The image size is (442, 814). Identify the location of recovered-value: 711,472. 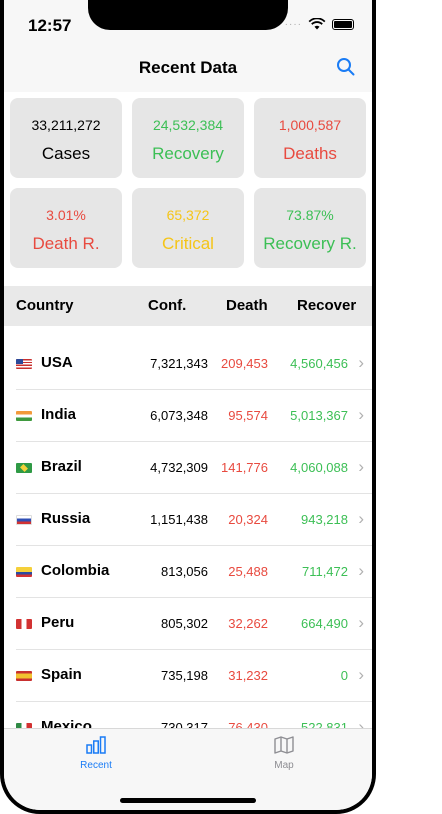
(325, 571).